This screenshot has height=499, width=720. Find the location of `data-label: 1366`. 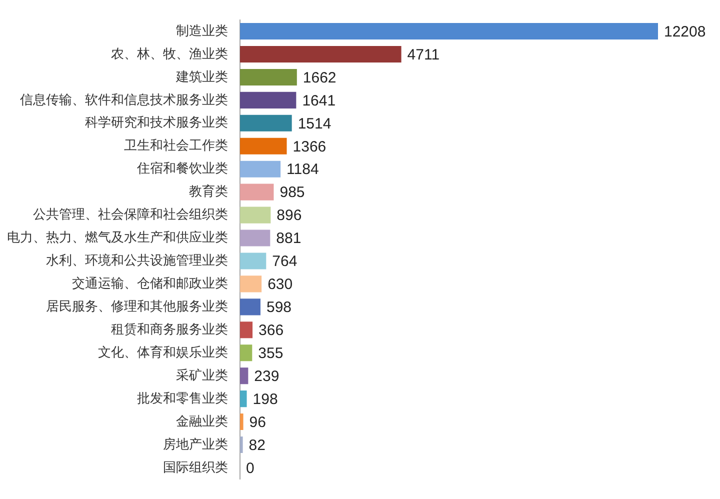

data-label: 1366 is located at coordinates (309, 147).